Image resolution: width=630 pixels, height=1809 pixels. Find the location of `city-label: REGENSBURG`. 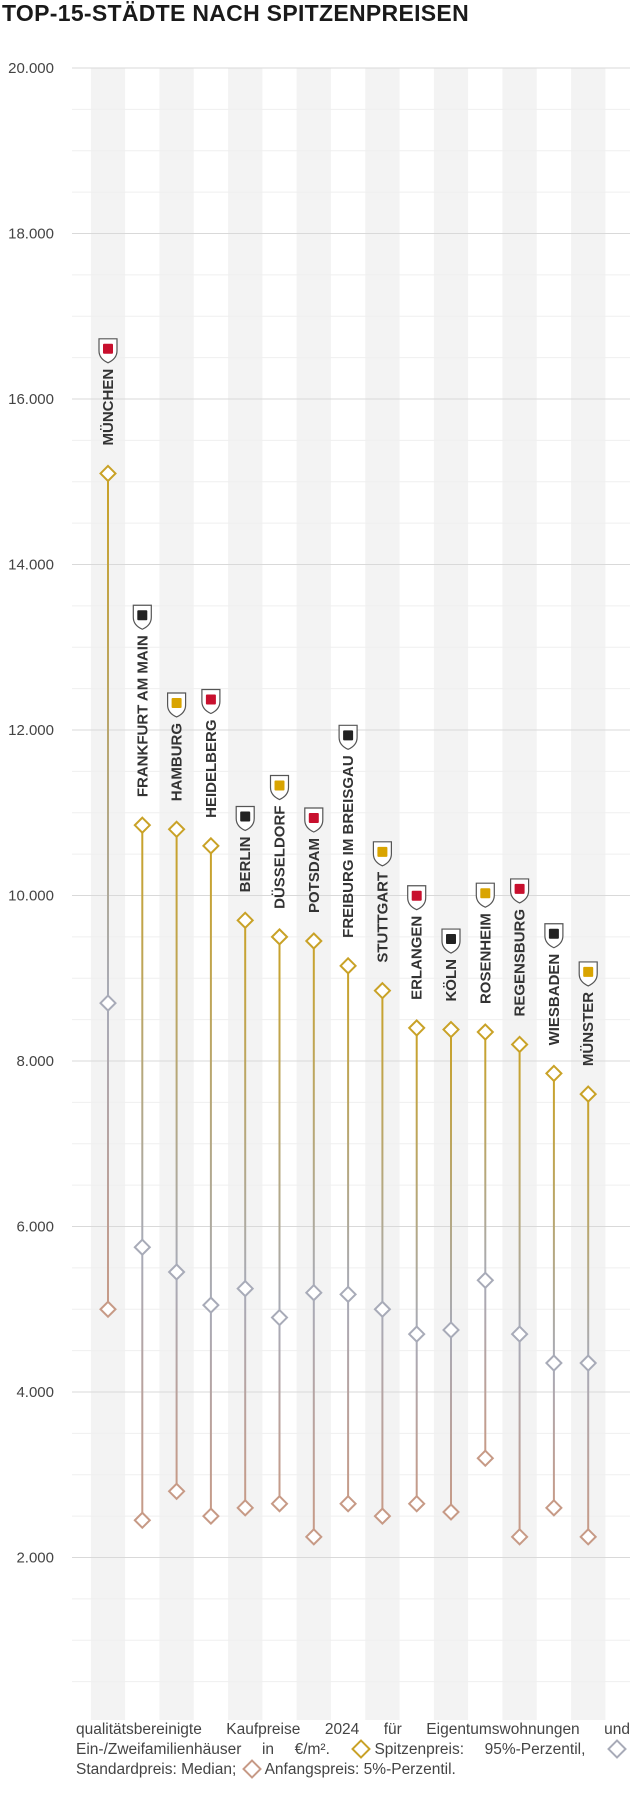

city-label: REGENSBURG is located at coordinates (520, 963).